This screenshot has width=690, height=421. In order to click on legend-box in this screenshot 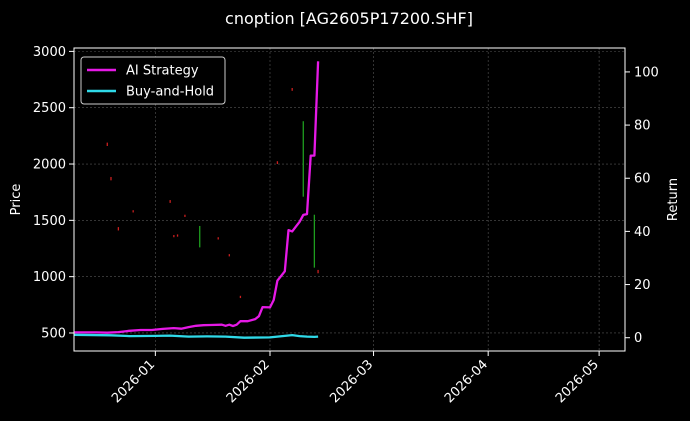, I will do `click(153, 80)`.